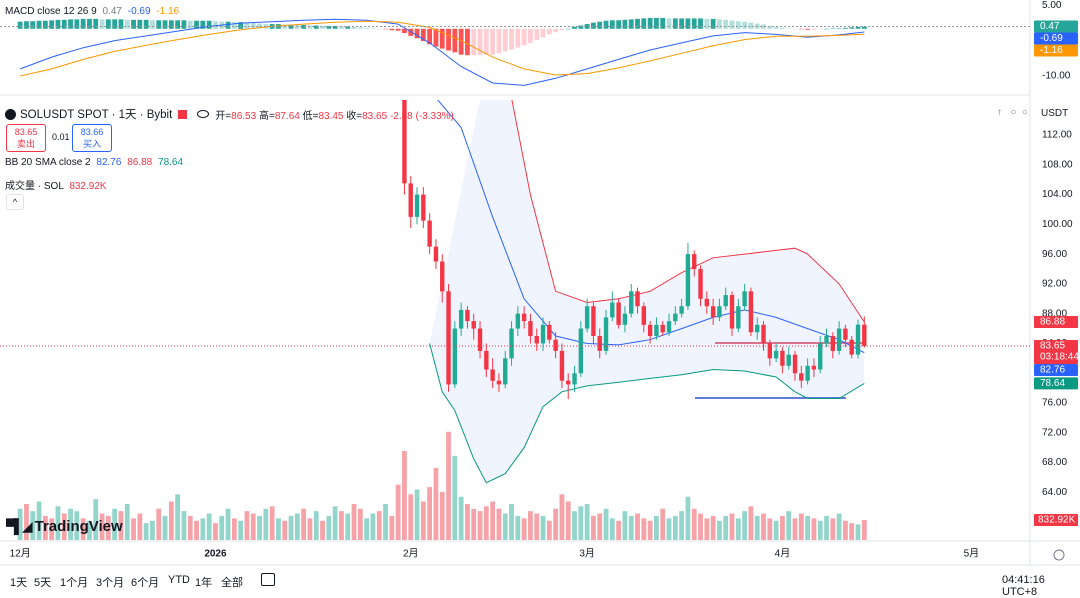 This screenshot has height=598, width=1080. What do you see at coordinates (268, 579) in the screenshot?
I see `date-range-icon` at bounding box center [268, 579].